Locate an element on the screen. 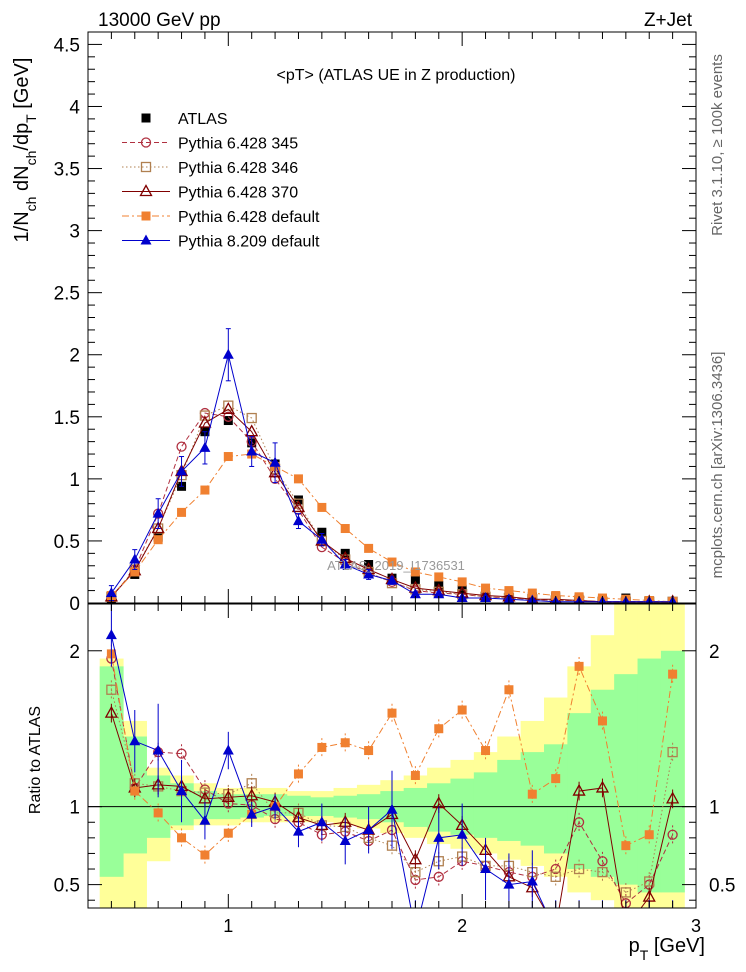 This screenshot has width=746, height=972. legend-item: Pythia 6.428 345 is located at coordinates (210, 144).